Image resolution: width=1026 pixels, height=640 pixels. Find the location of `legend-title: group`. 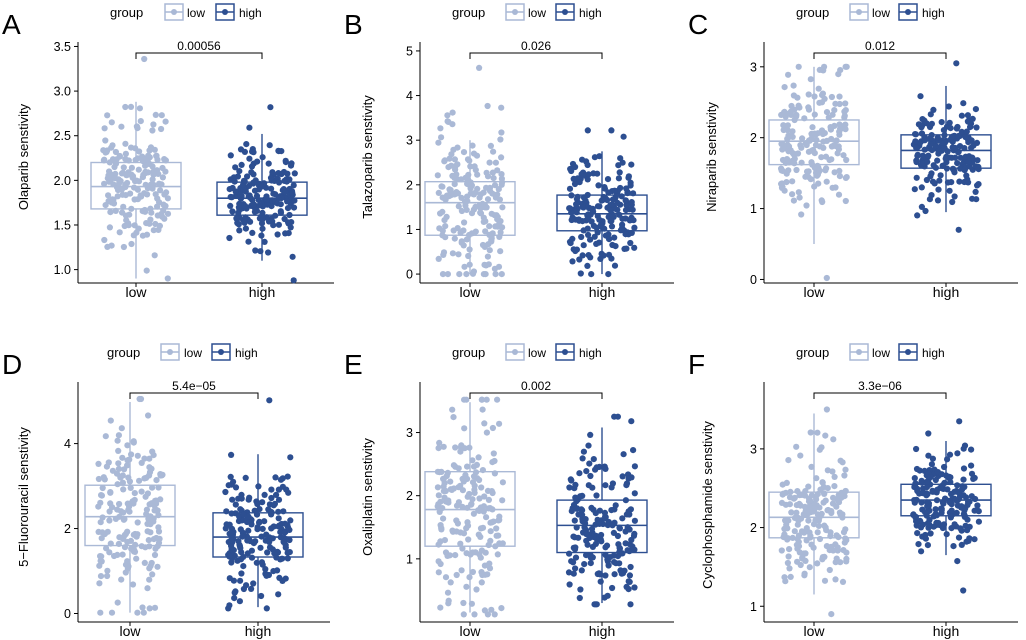

legend-title: group is located at coordinates (812, 352).